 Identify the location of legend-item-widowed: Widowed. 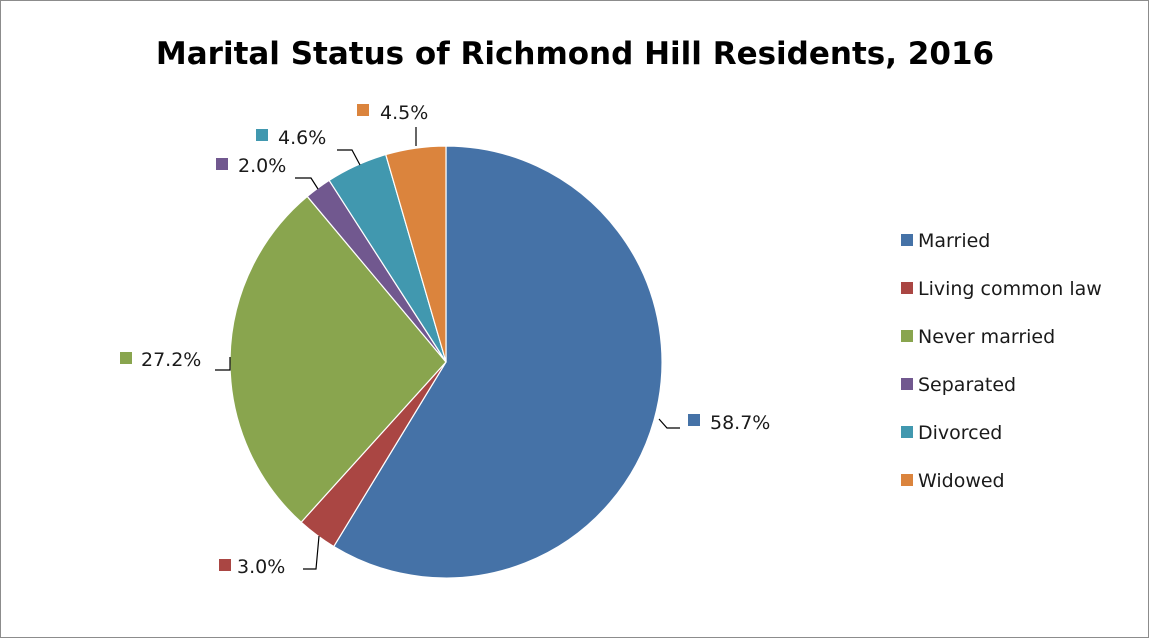
(1001, 492).